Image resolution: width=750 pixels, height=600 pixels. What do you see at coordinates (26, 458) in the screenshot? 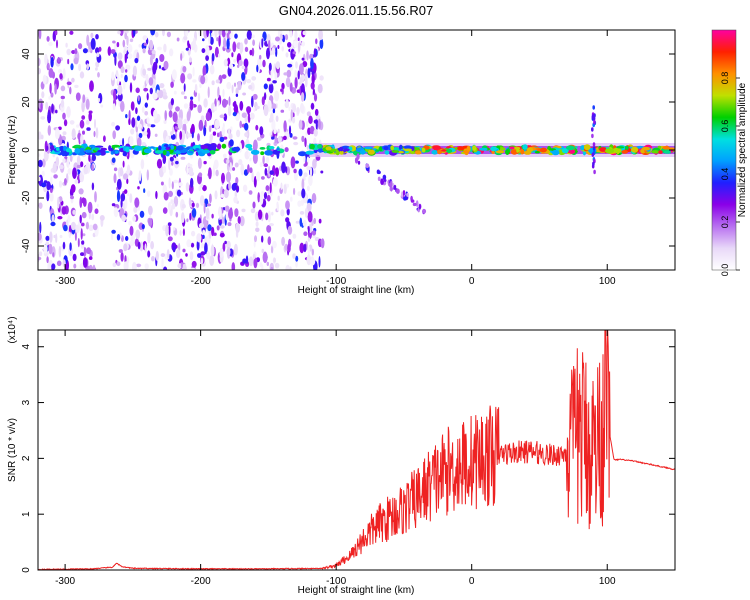
I see `y-tick-label: 2` at bounding box center [26, 458].